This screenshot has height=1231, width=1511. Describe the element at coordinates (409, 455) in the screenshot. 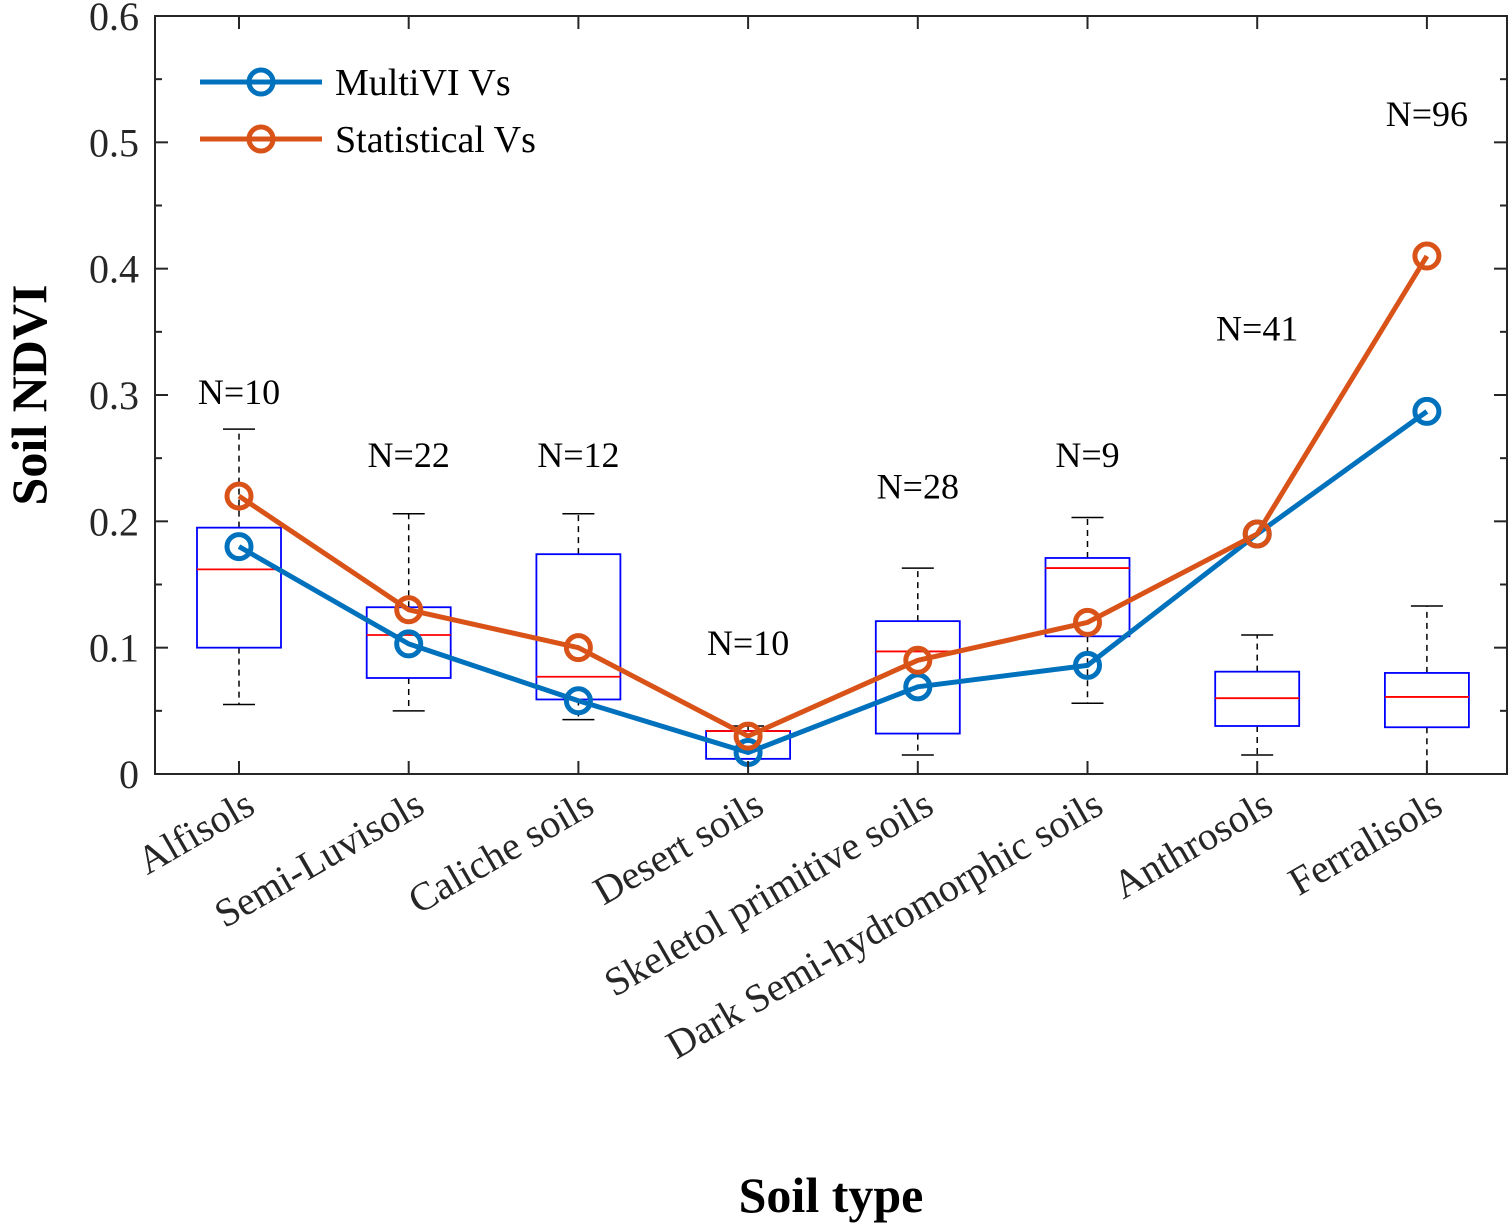

I see `sample-count-label: N=22` at that location.